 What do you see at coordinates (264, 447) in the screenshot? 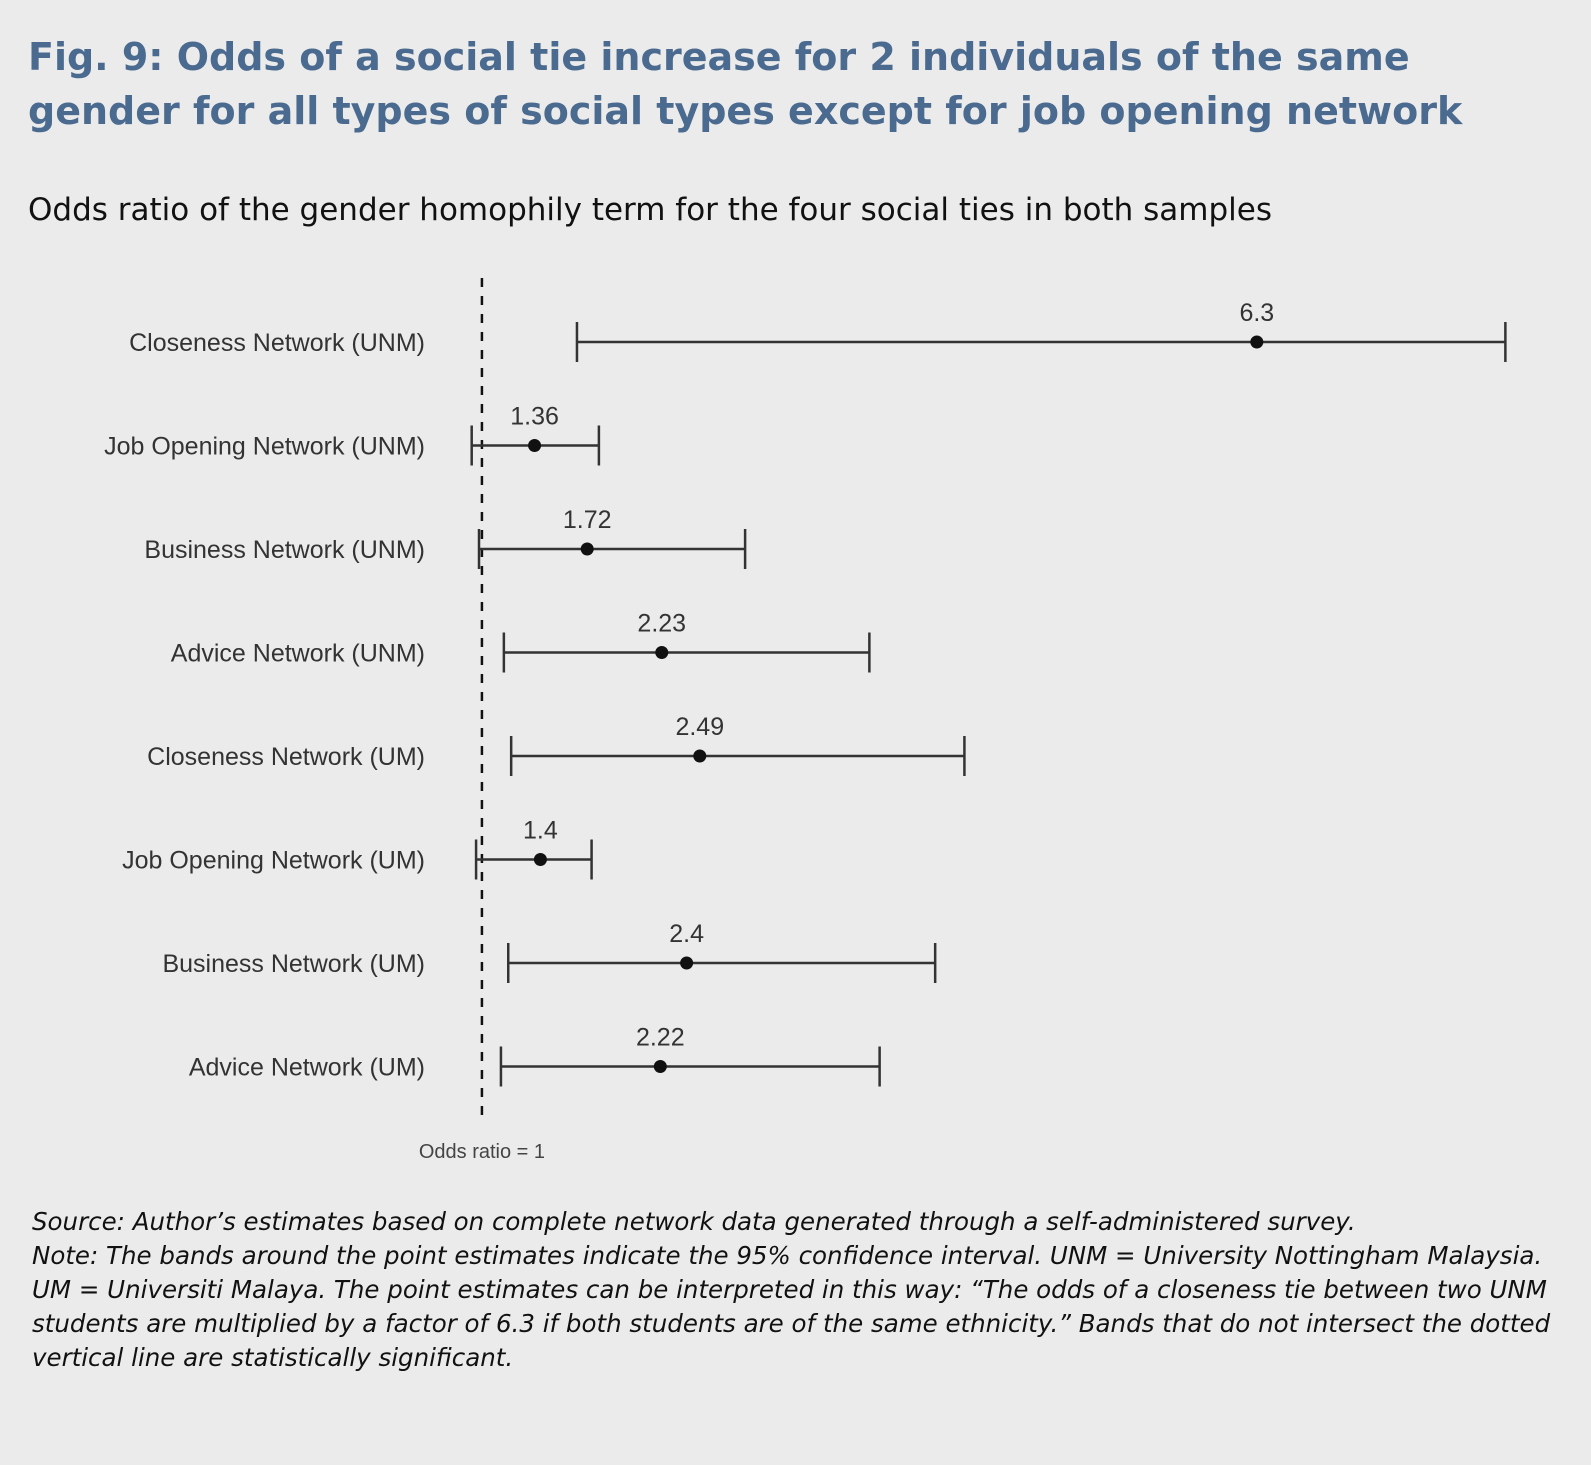
I see `row-label: Job Opening Network (UNM)` at bounding box center [264, 447].